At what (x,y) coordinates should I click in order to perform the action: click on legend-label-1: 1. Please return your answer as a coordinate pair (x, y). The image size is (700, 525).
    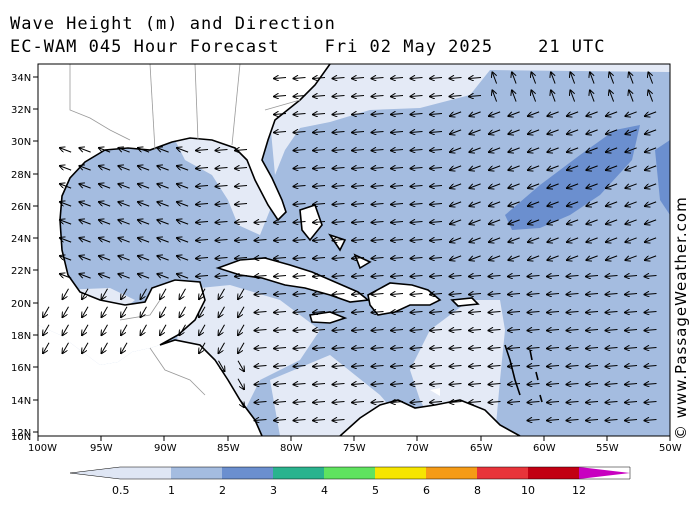
    Looking at the image, I should click on (171, 490).